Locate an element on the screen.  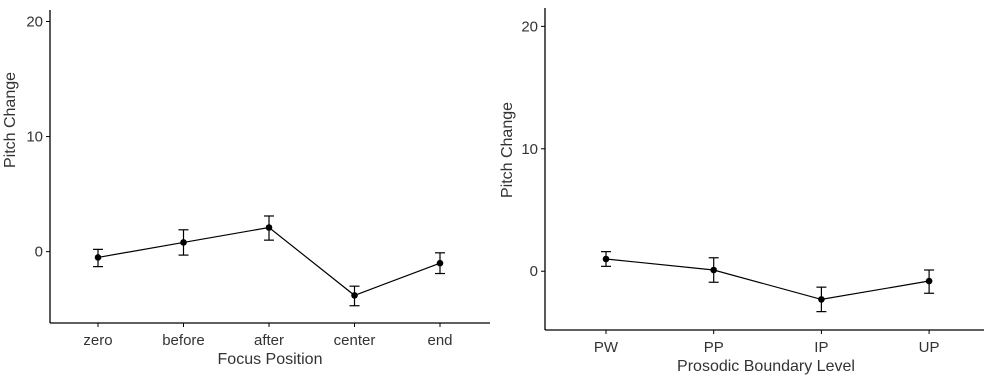
x-tick-label: after is located at coordinates (269, 340).